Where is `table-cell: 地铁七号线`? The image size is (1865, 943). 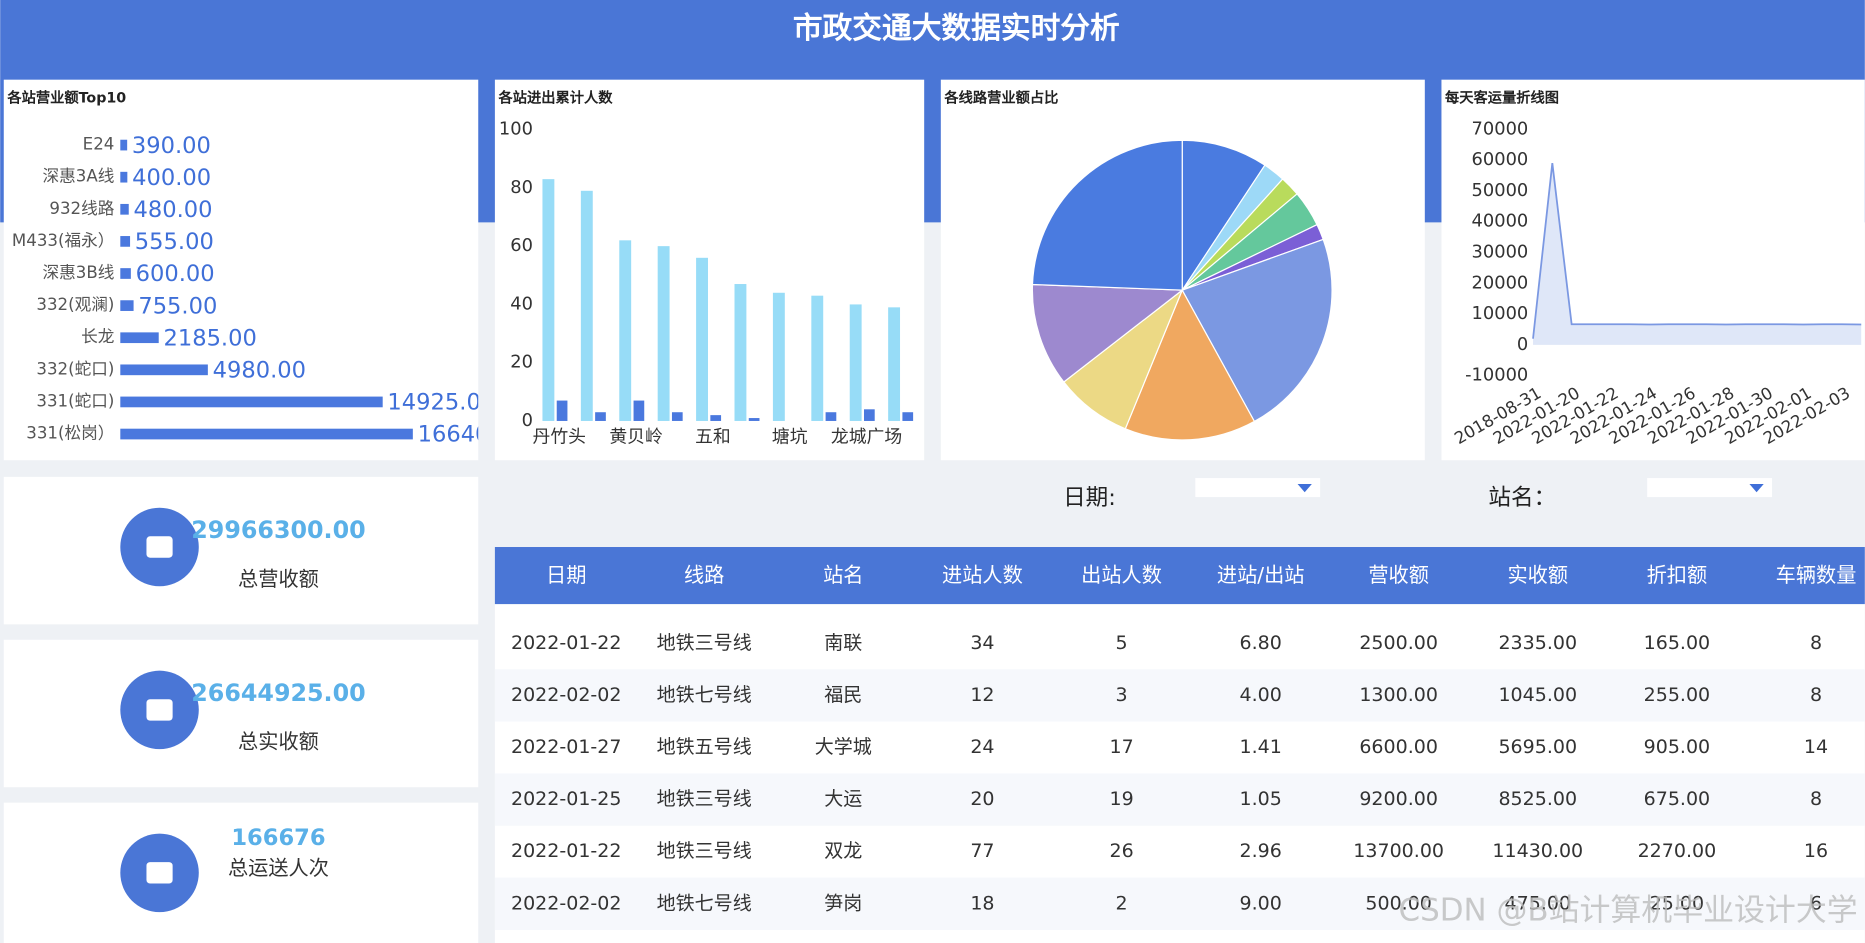
table-cell: 地铁七号线 is located at coordinates (704, 695).